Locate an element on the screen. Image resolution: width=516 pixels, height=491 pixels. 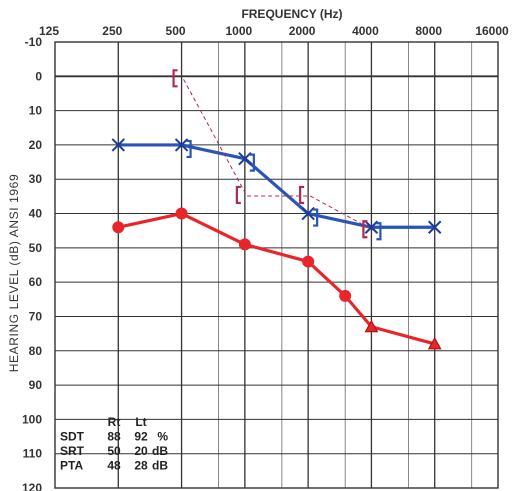
x-axis-ticks: 125 250 500 1000 2000 4000 8000 16000 is located at coordinates (274, 31).